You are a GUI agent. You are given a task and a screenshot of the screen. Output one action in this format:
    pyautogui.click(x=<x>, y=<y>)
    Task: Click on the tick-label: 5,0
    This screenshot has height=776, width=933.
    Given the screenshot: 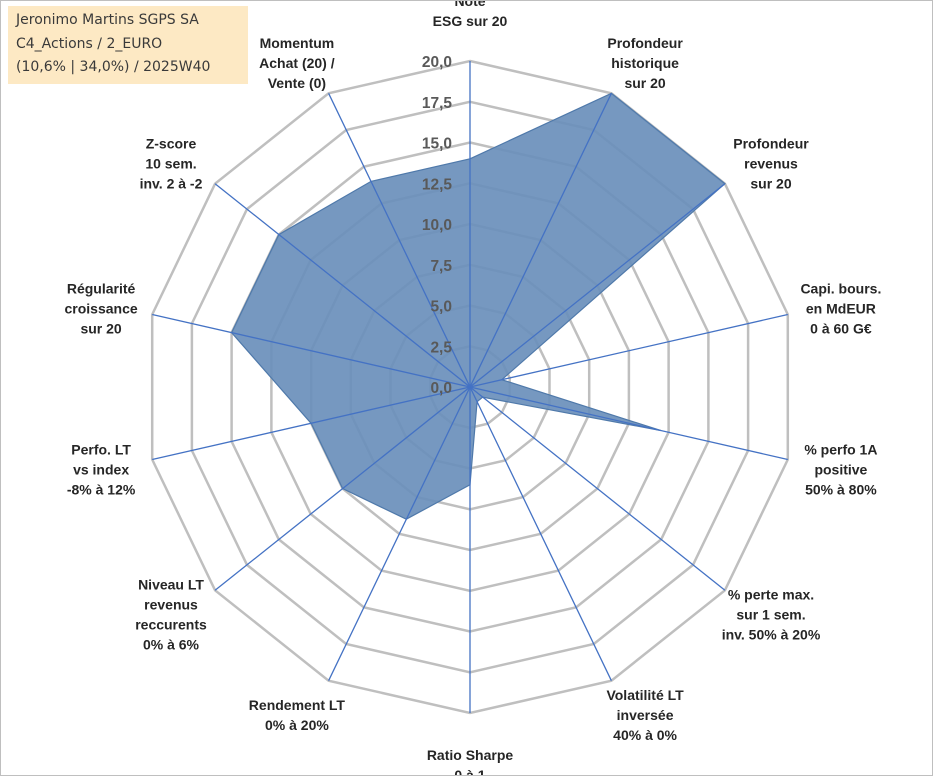 What is the action you would take?
    pyautogui.click(x=441, y=307)
    